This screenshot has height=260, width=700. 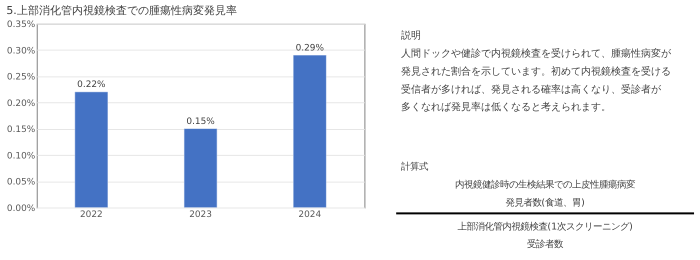 What do you see at coordinates (91, 215) in the screenshot?
I see `x-tick-label: 2022` at bounding box center [91, 215].